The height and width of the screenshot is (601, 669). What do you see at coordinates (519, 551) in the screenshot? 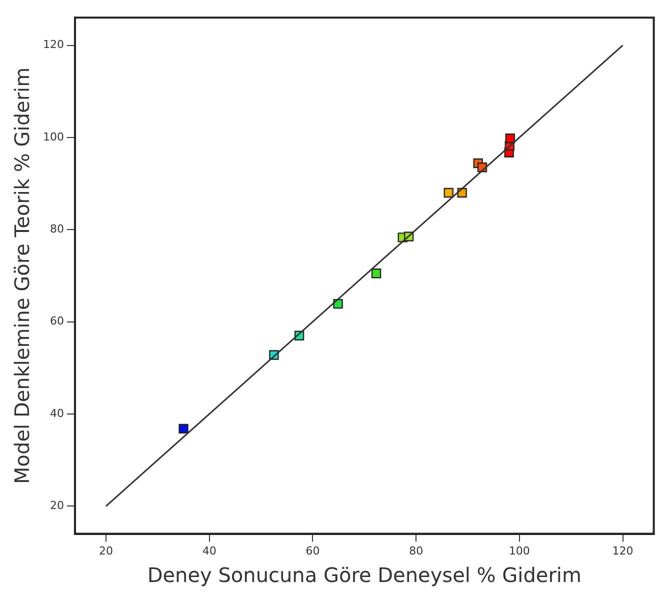
I see `x-tick-label: 100` at bounding box center [519, 551].